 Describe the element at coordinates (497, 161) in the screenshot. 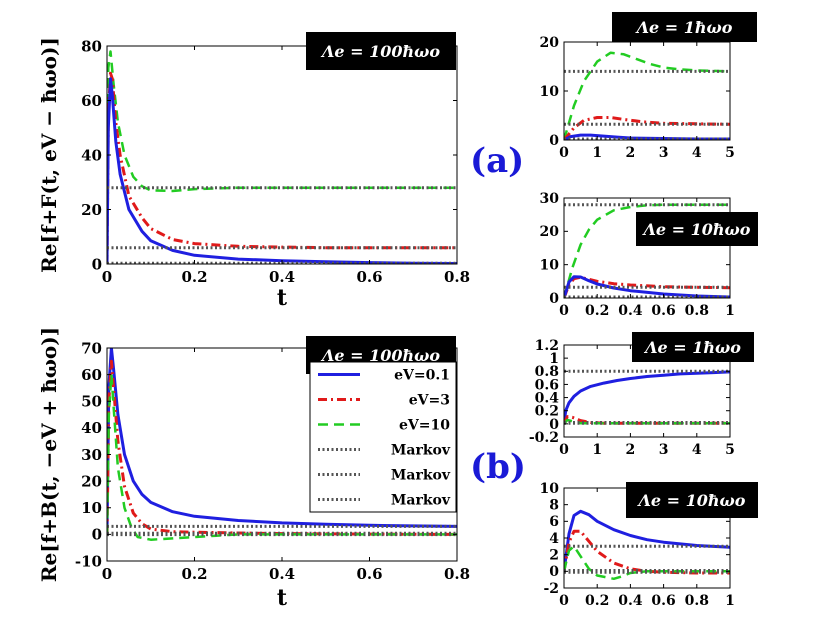

I see `panel-label-a: (a)` at that location.